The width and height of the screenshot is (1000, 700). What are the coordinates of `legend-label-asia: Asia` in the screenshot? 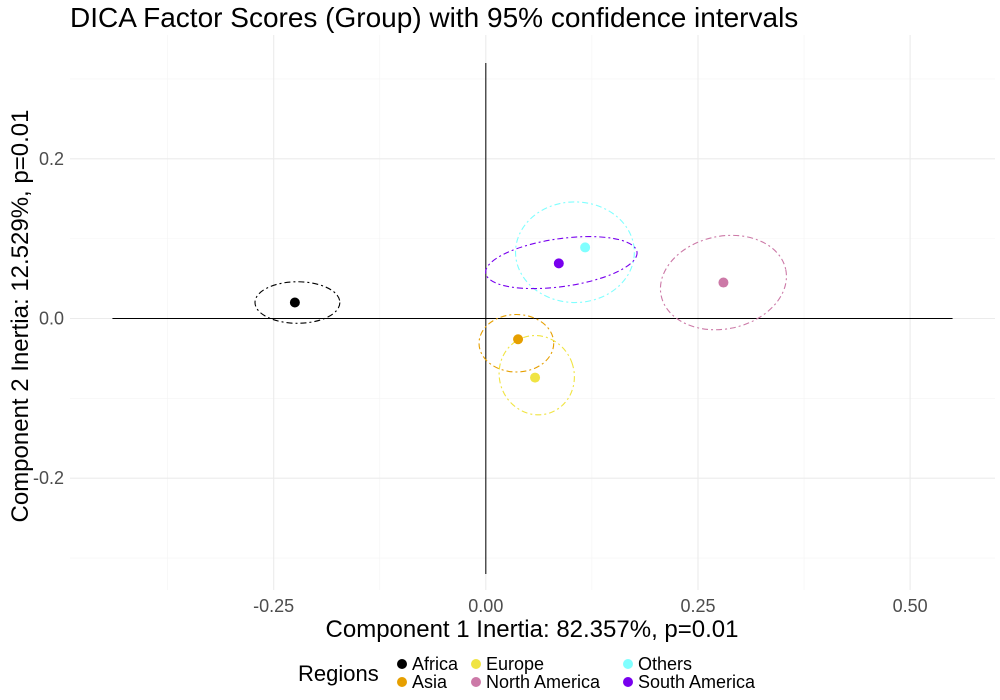 It's located at (430, 682).